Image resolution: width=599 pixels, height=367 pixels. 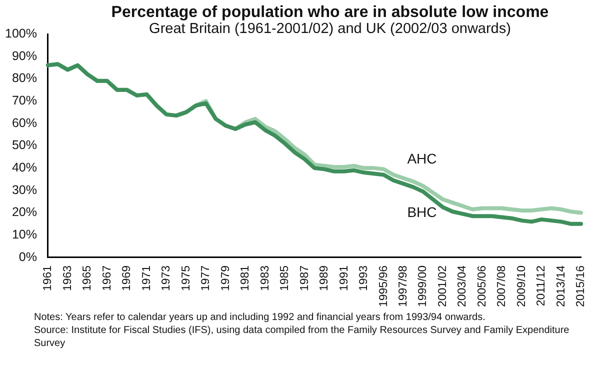 What do you see at coordinates (166, 278) in the screenshot?
I see `x-tick-label: 1973` at bounding box center [166, 278].